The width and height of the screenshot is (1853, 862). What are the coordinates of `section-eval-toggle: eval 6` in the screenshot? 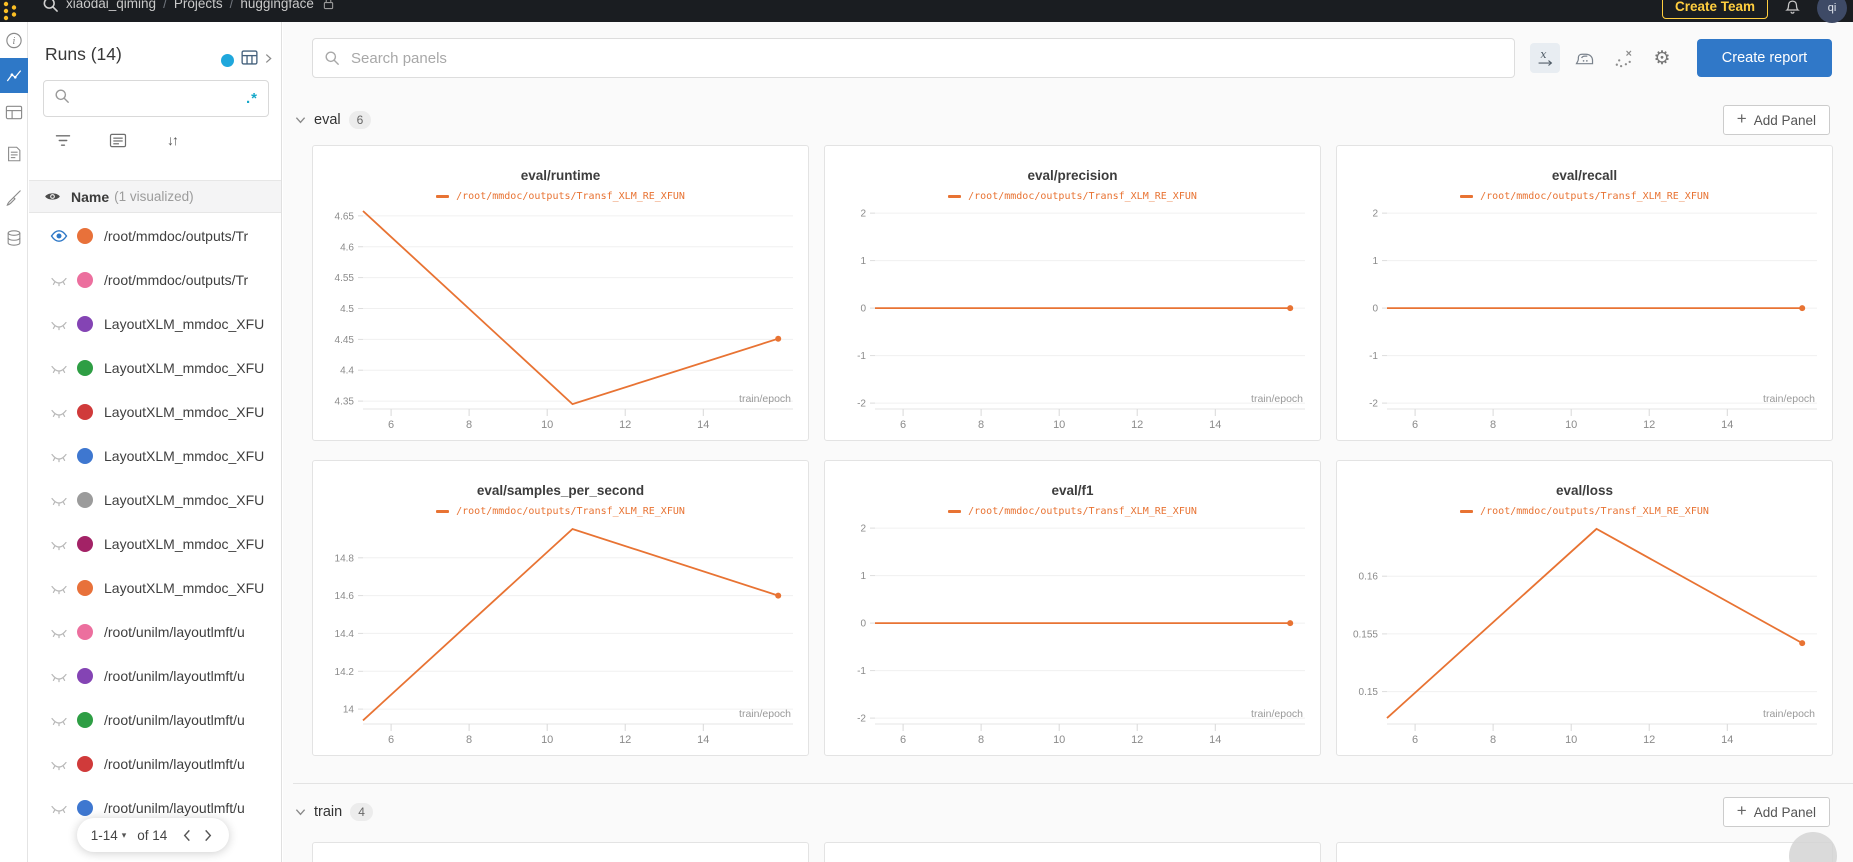 It's located at (333, 120).